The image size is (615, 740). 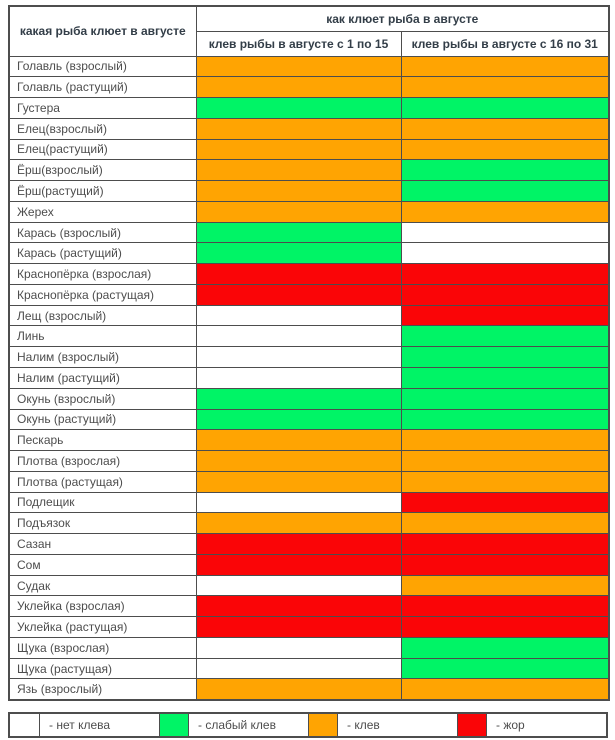 I want to click on header-fish-column: какая рыба клюет в августе, so click(x=102, y=31).